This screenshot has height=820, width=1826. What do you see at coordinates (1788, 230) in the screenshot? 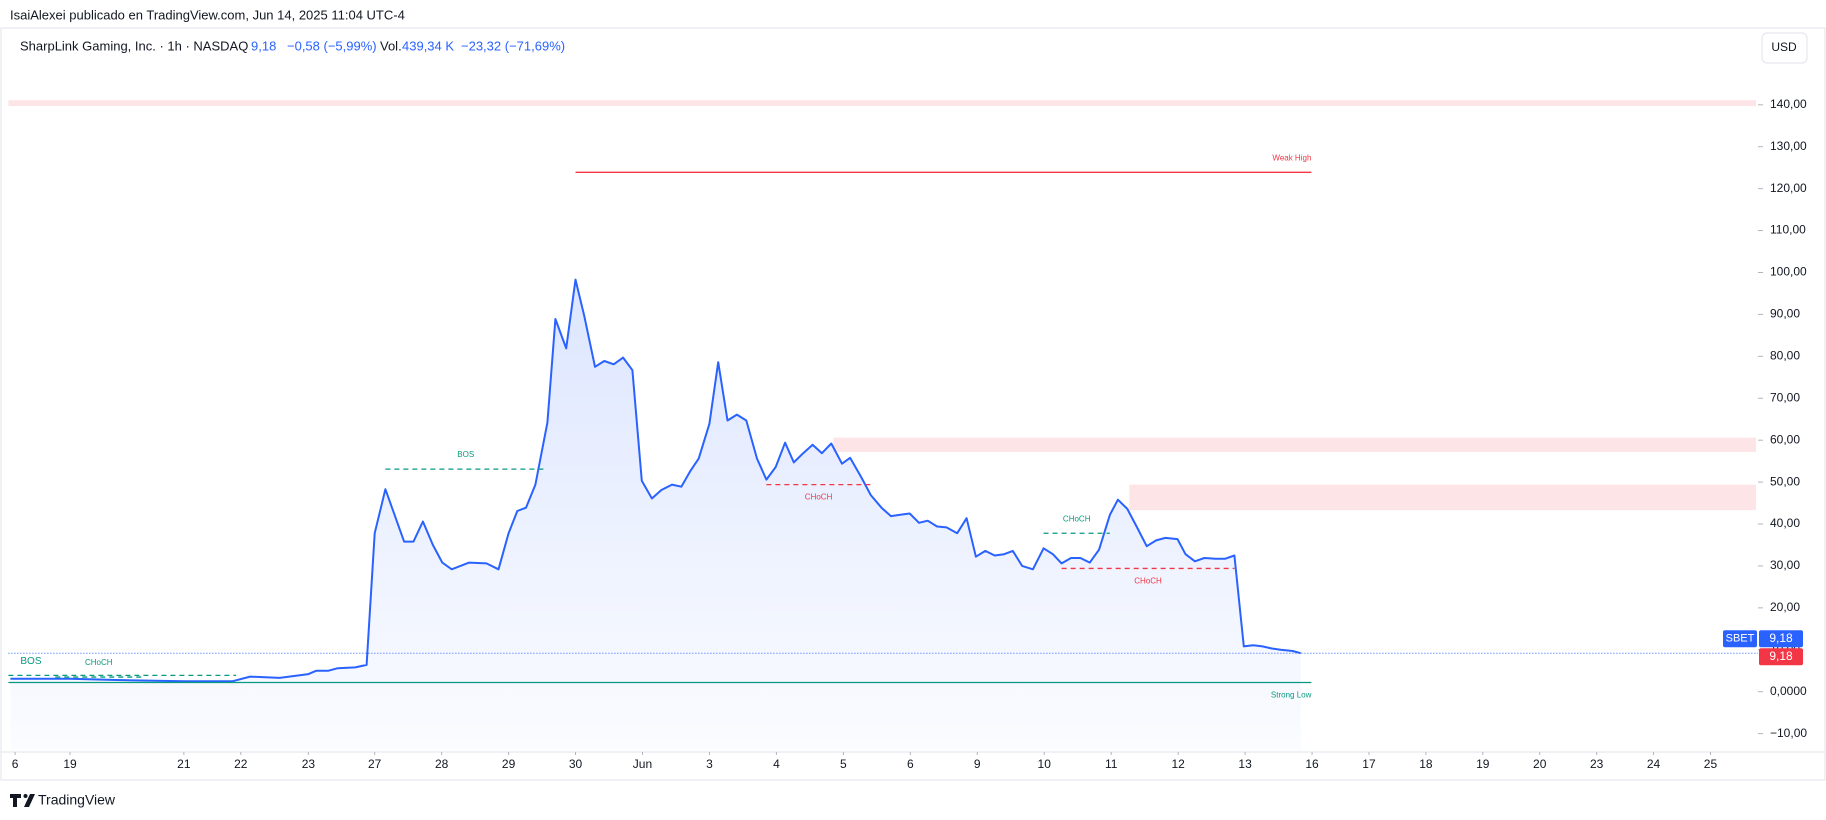
I see `y-tick-label: 110,00` at bounding box center [1788, 230].